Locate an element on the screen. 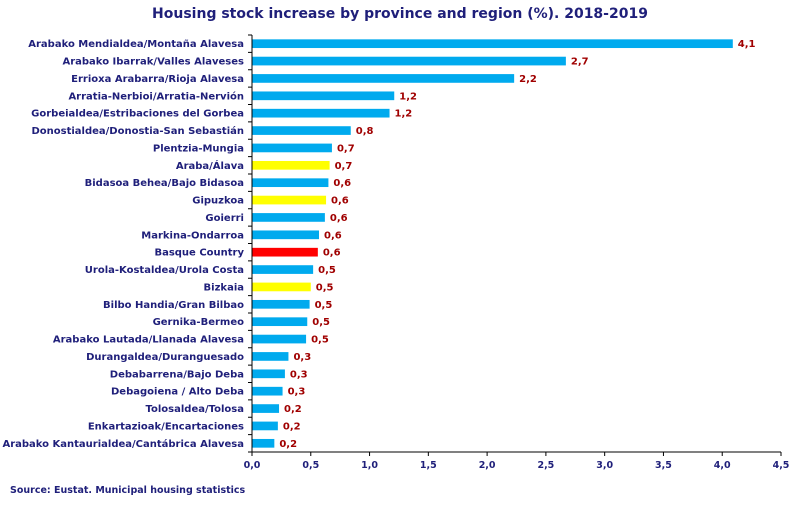 This screenshot has height=526, width=800. category-label: Urola-Kostaldea/Urola Costa is located at coordinates (164, 270).